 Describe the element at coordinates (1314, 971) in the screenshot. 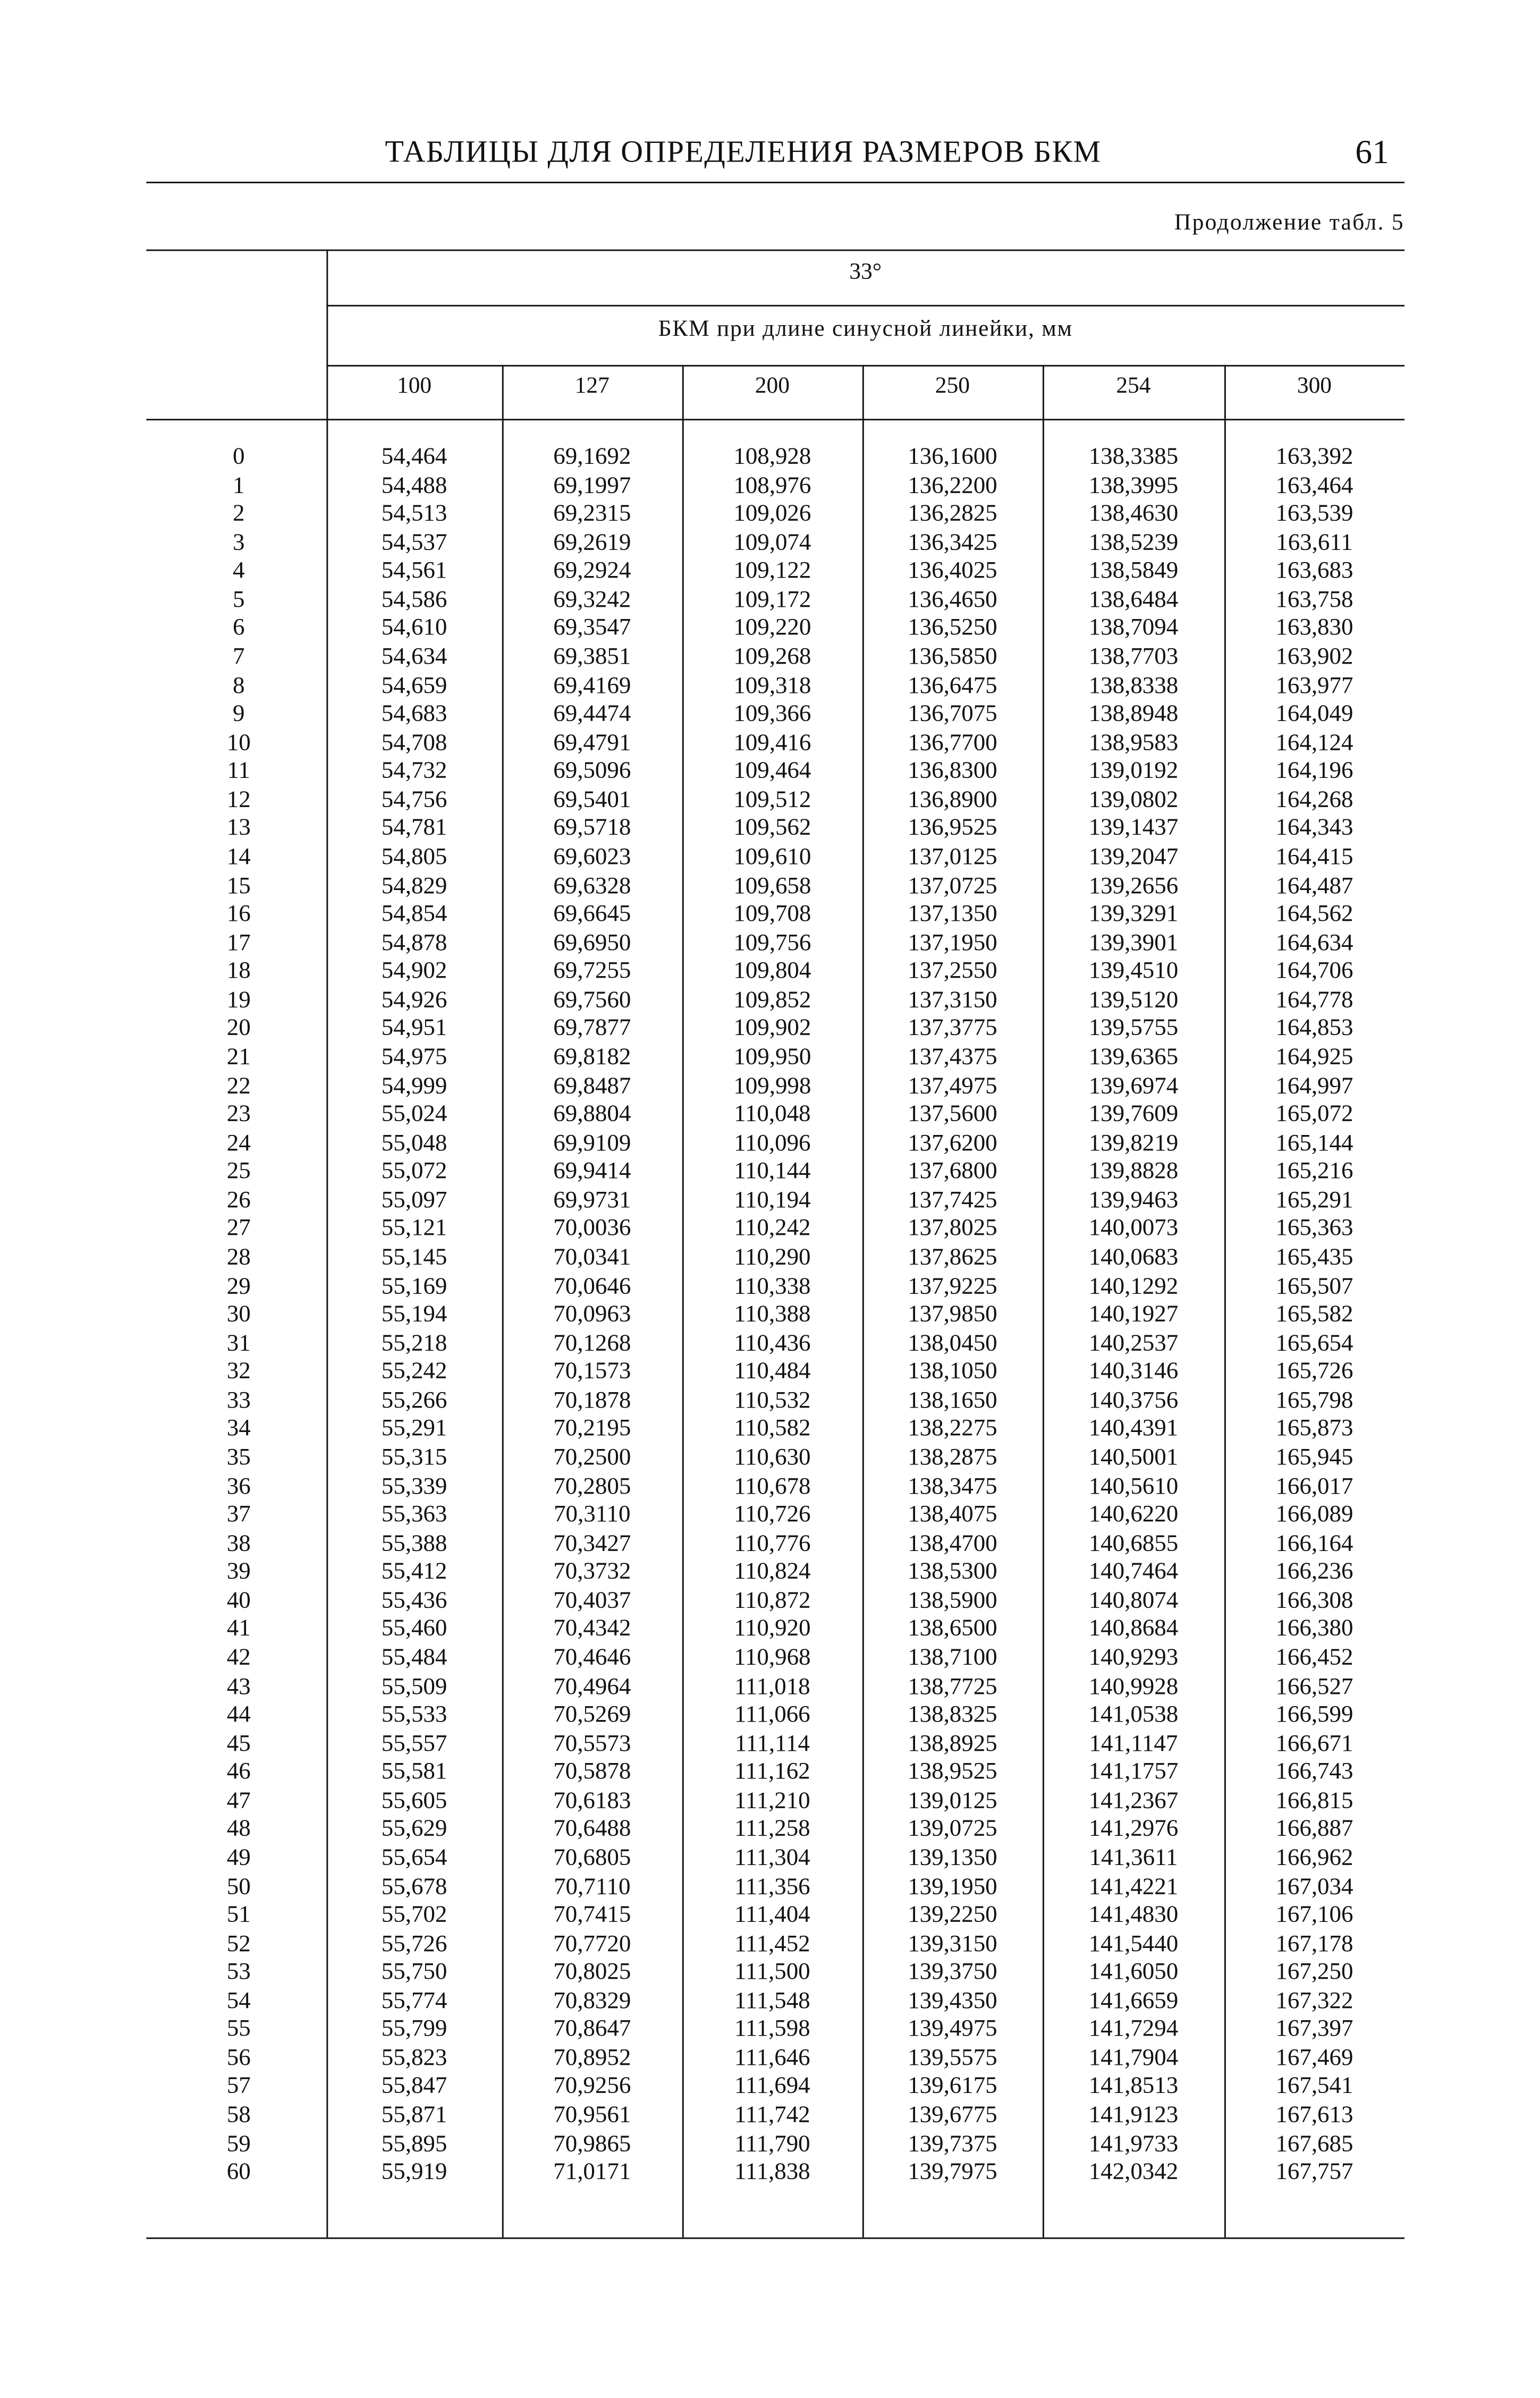

I see `value-cell: 164,706` at that location.